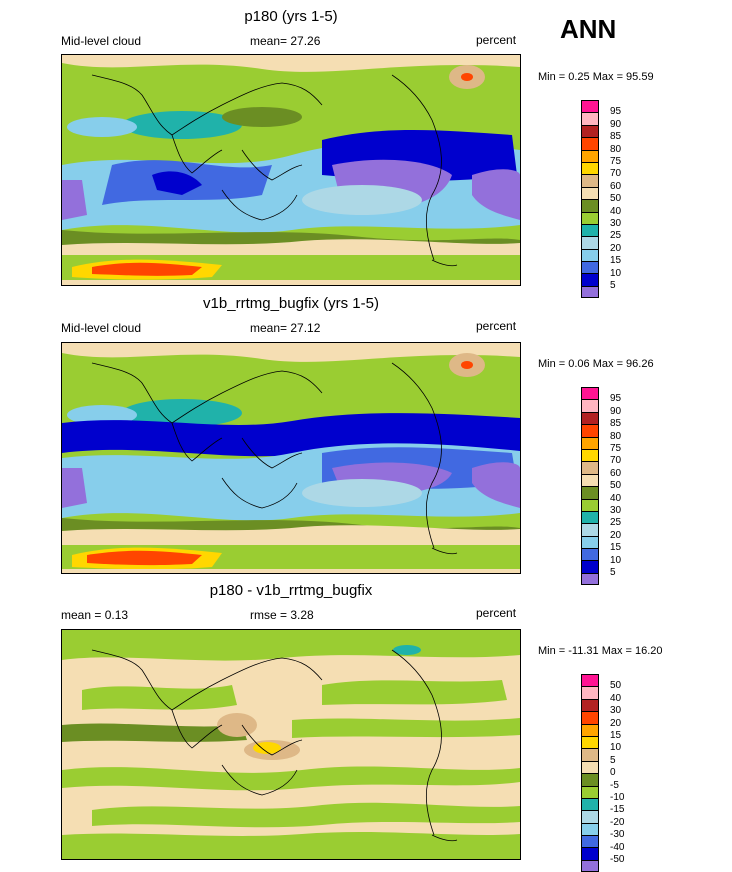 The image size is (732, 872). I want to click on panel-1-mean: mean= 27.26, so click(285, 41).